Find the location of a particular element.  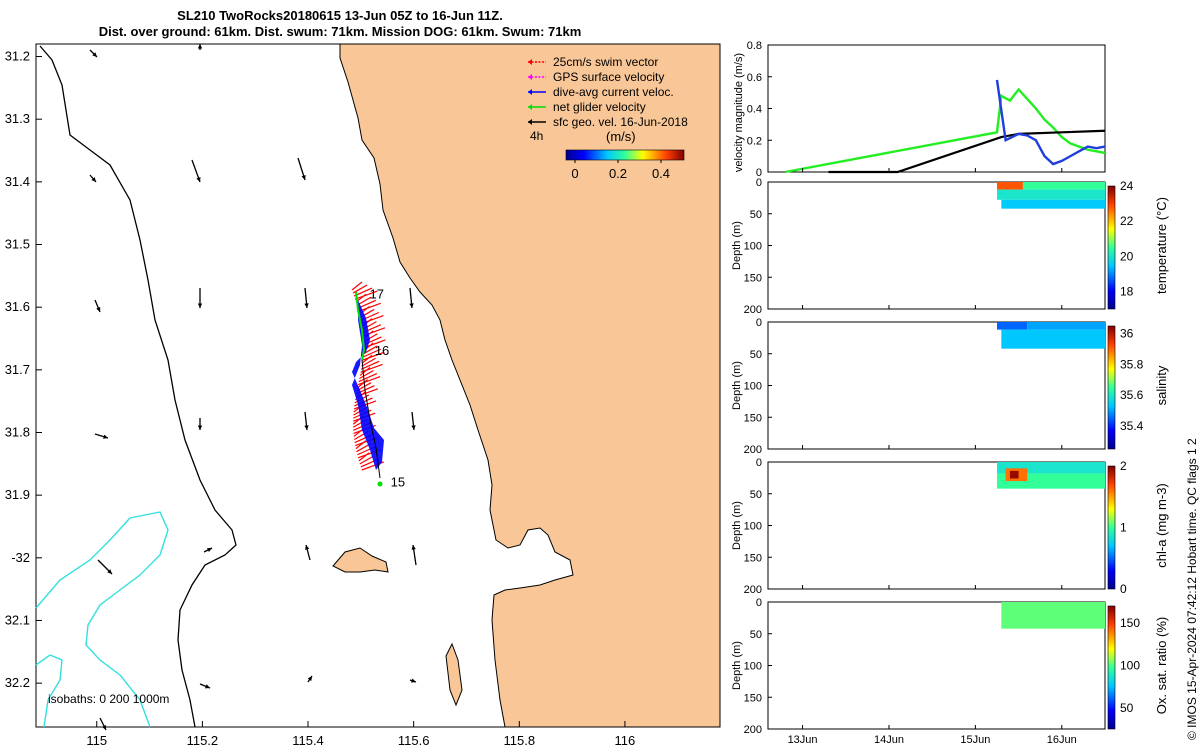

colorbar-tick-label: 1 is located at coordinates (1123, 528).